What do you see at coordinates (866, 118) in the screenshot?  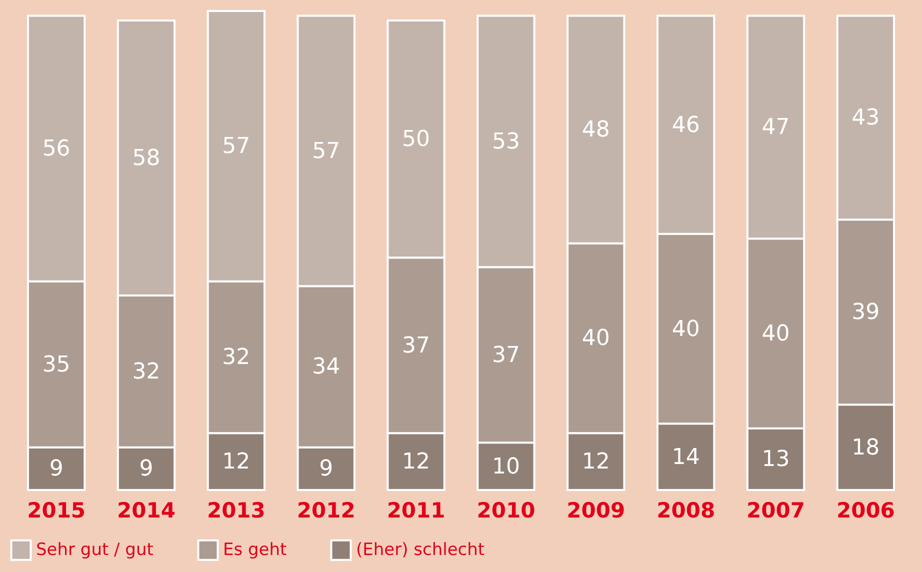 I see `data-label: 43` at bounding box center [866, 118].